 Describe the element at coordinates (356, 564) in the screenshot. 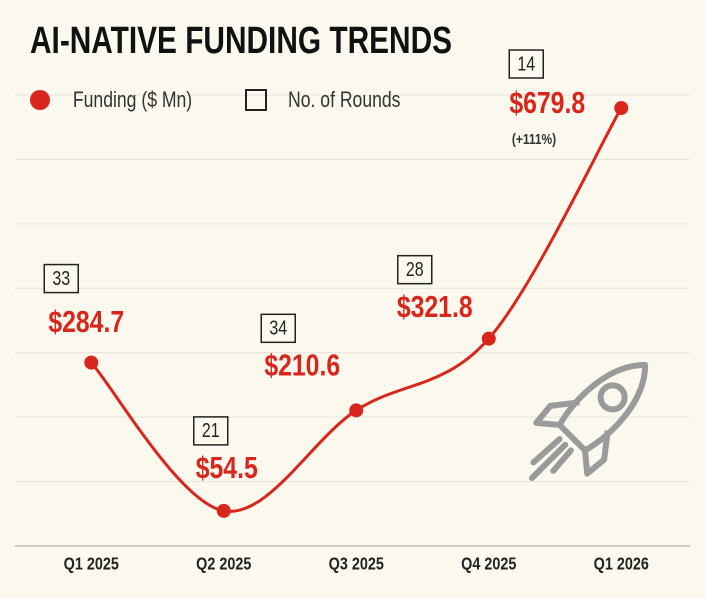

I see `x-tick-label: Q3 2025` at that location.